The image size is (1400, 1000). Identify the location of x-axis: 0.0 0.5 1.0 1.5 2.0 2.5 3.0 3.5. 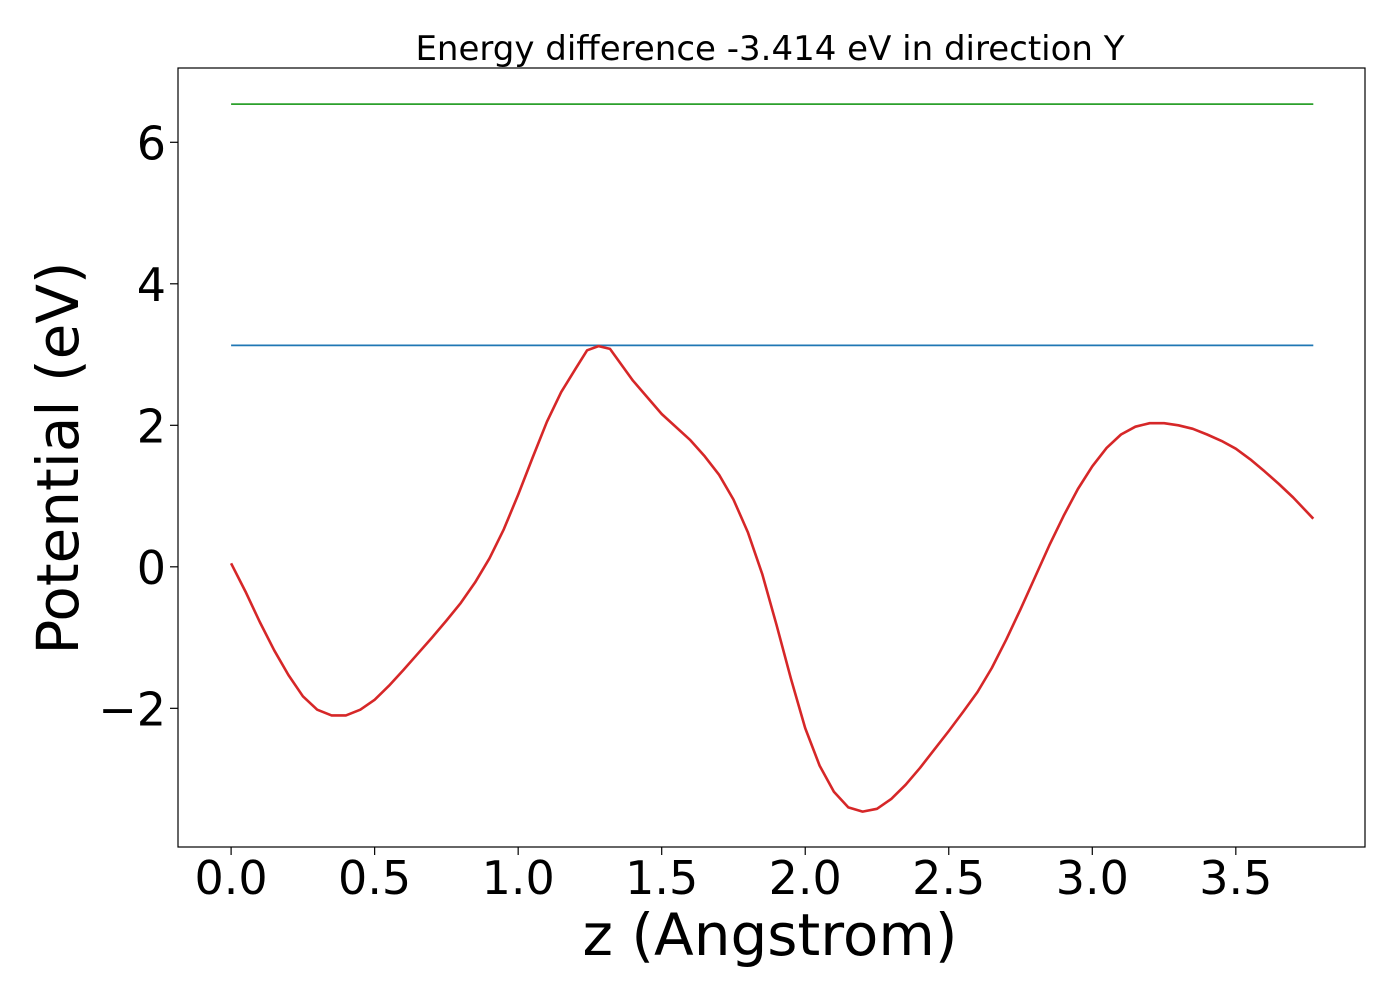
(733, 876).